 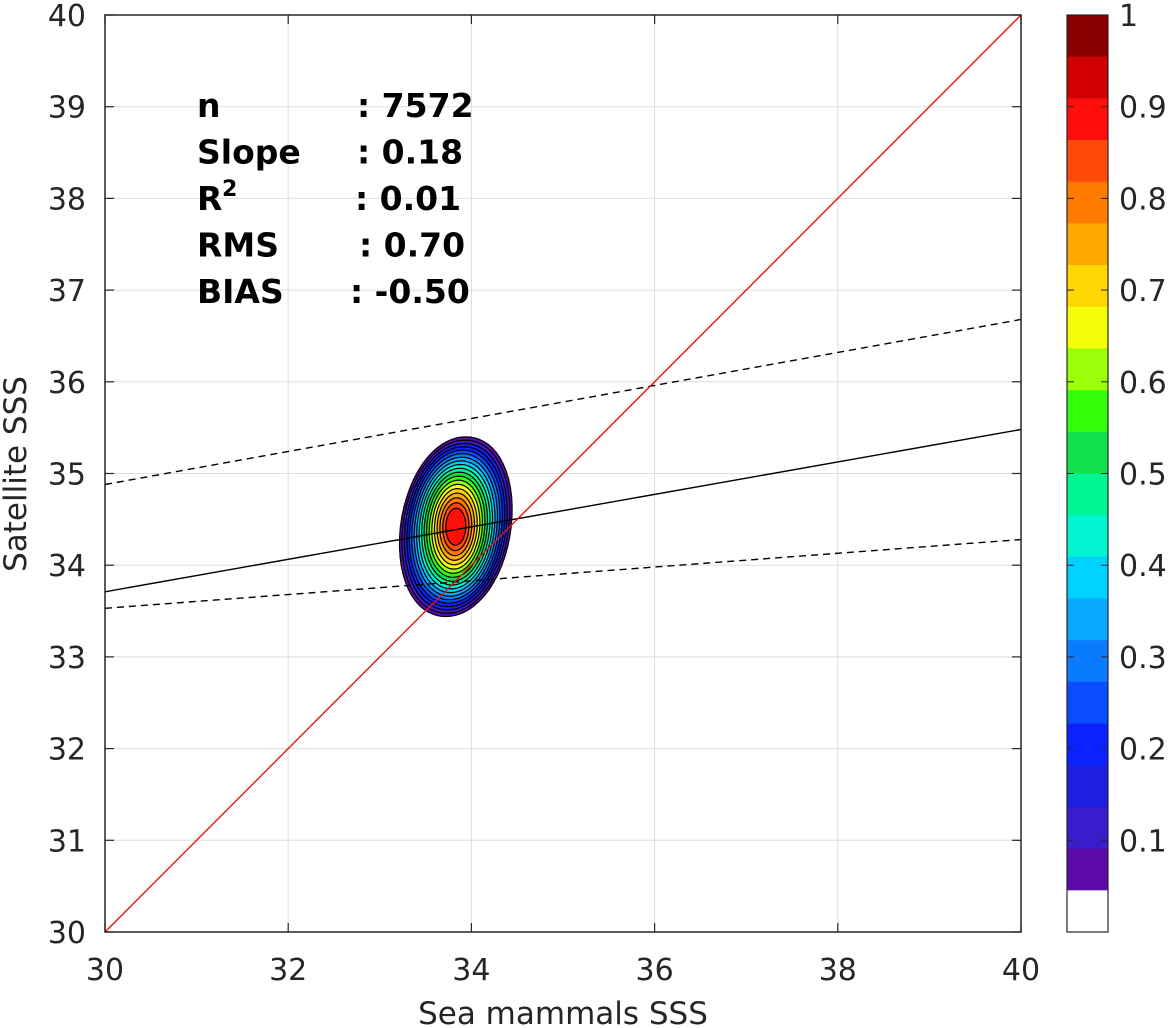 What do you see at coordinates (838, 970) in the screenshot?
I see `x-tick-label: 38` at bounding box center [838, 970].